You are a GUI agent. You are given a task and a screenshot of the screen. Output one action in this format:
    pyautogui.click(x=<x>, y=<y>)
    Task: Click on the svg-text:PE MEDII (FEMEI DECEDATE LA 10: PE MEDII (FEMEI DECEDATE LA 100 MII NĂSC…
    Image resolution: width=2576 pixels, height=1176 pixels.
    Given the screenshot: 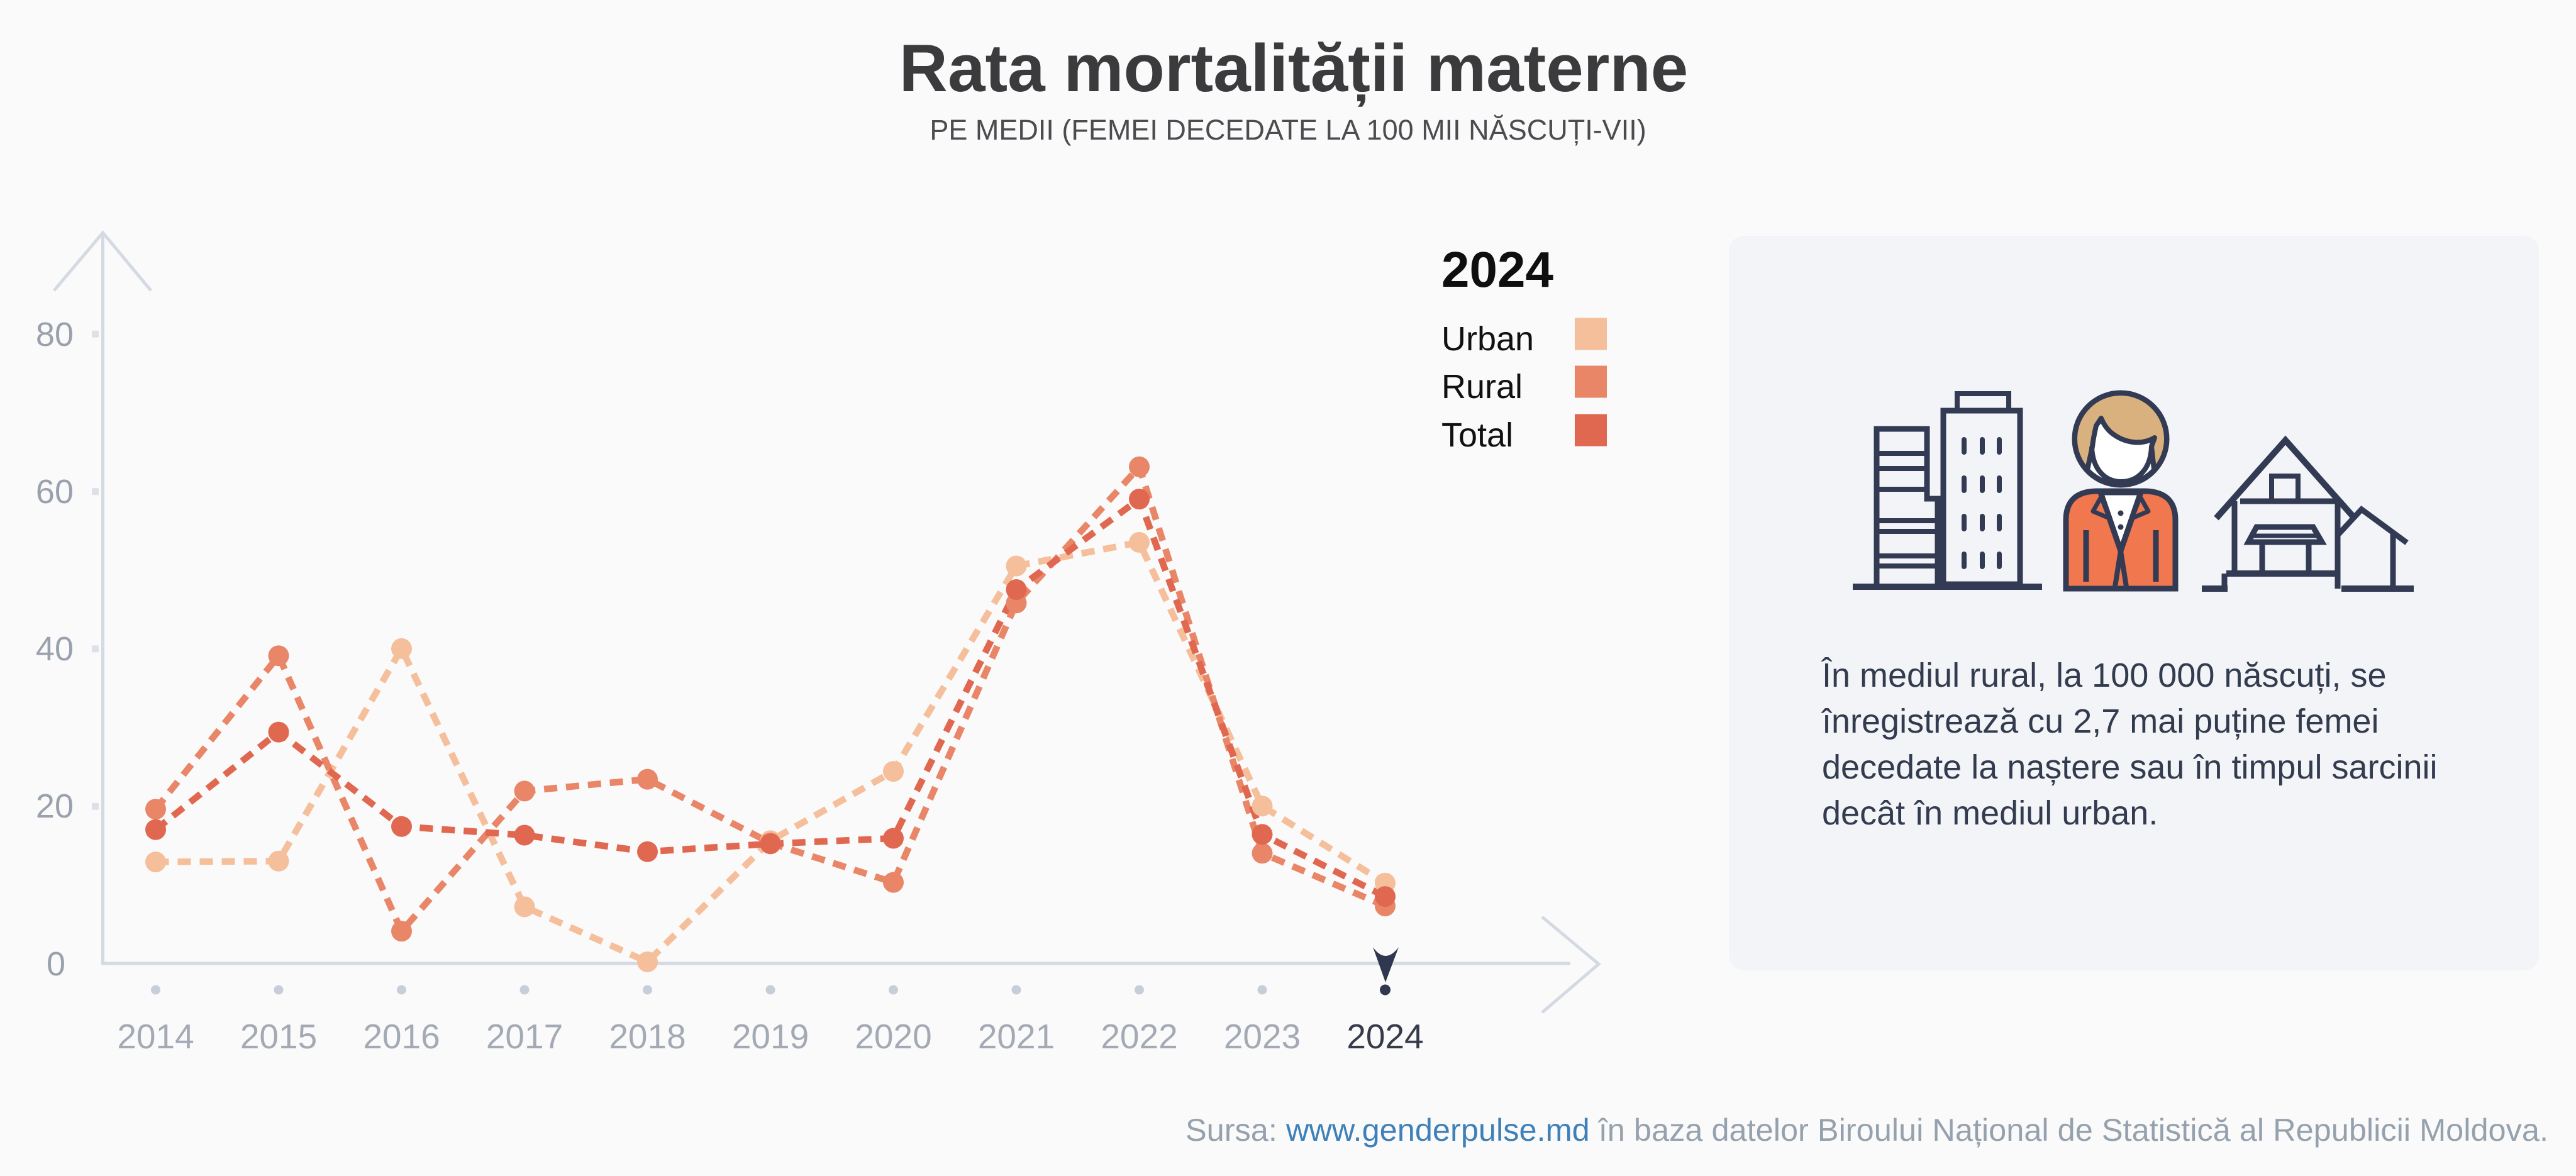 What is the action you would take?
    pyautogui.click(x=1288, y=130)
    